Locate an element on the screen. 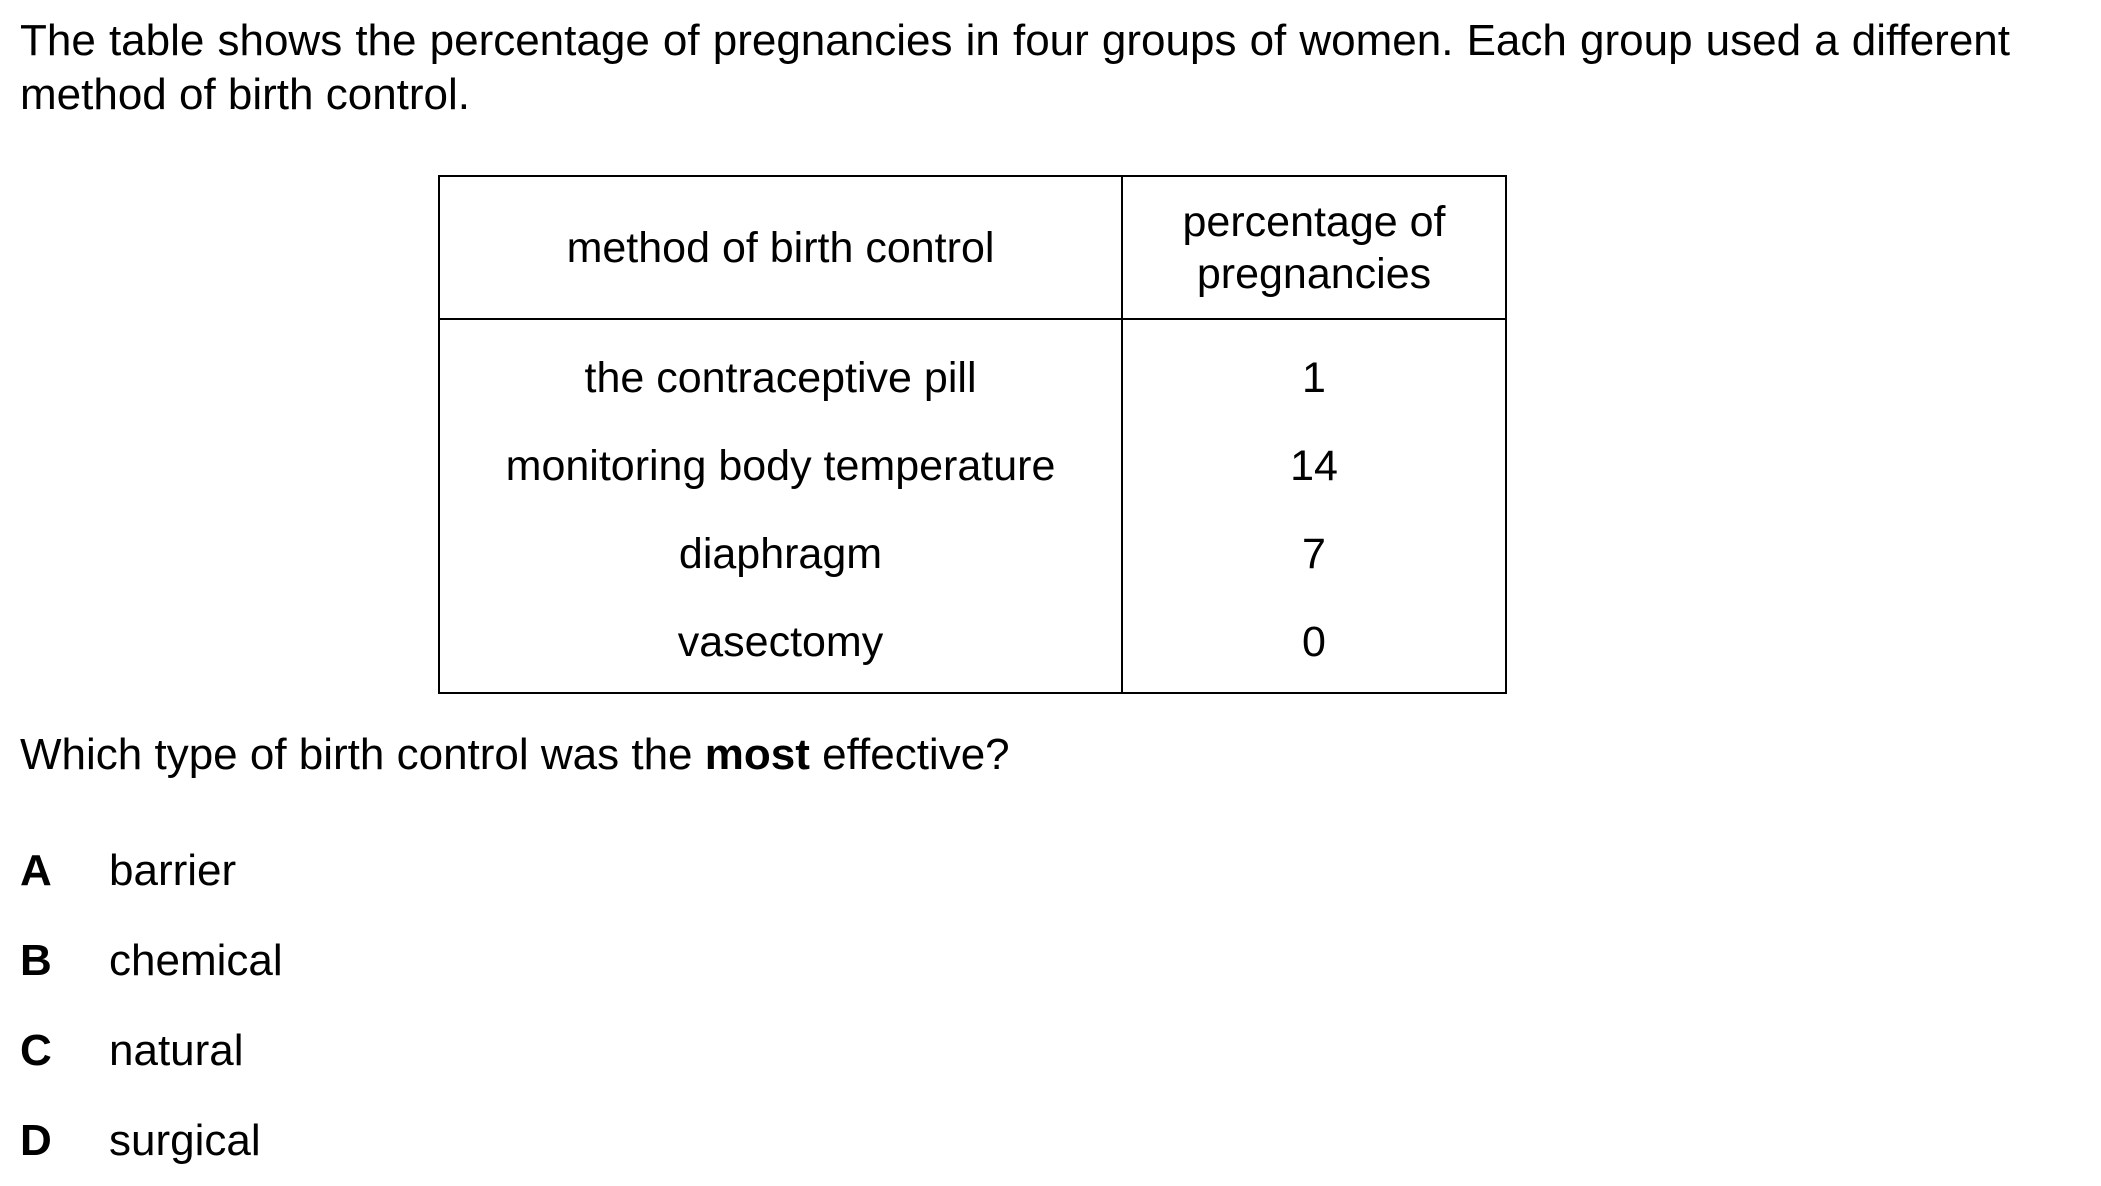  header-method: method of birth control is located at coordinates (780, 247).